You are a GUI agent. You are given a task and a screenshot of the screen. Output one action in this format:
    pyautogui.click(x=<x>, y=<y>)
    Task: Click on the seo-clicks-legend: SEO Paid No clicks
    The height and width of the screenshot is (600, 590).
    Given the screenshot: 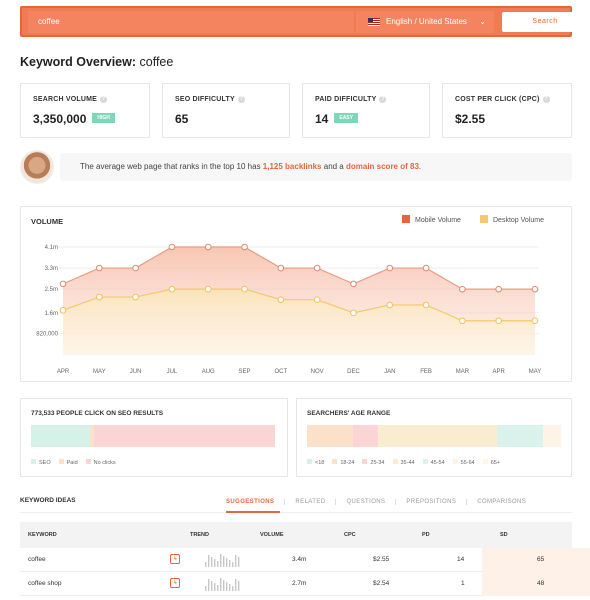 What is the action you would take?
    pyautogui.click(x=73, y=462)
    